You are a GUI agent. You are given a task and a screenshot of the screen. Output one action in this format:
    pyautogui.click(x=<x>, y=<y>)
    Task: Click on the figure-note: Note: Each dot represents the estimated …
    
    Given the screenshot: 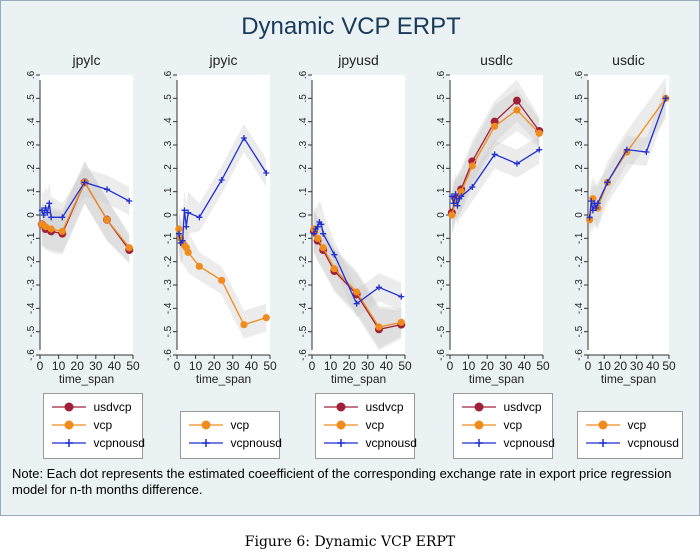 What is the action you would take?
    pyautogui.click(x=342, y=481)
    